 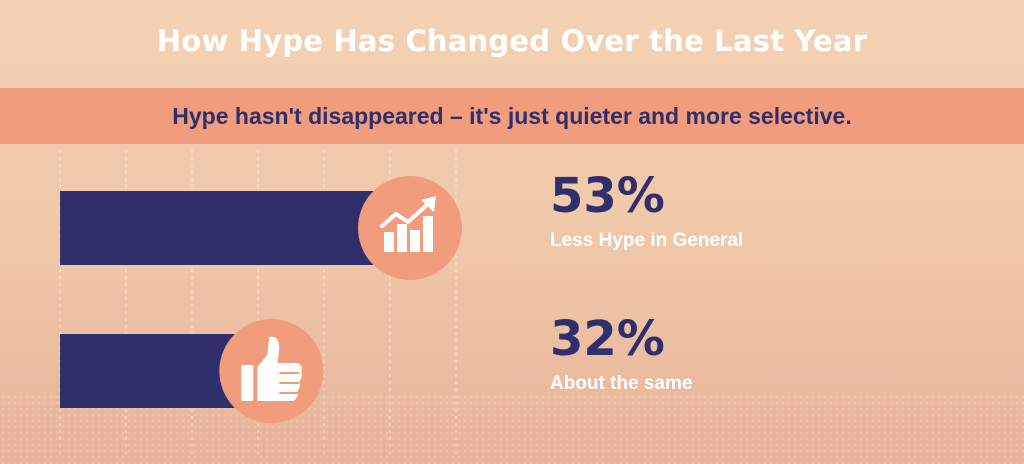 I want to click on icon-cuff, so click(x=247, y=383).